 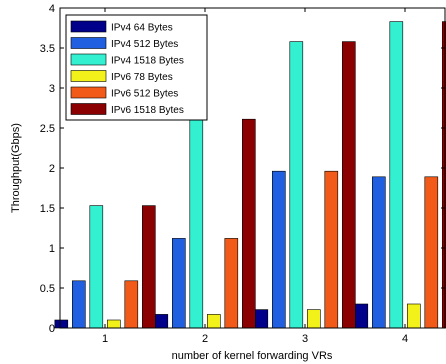 What do you see at coordinates (147, 61) in the screenshot?
I see `legend-label: IPv4 1518 Bytes` at bounding box center [147, 61].